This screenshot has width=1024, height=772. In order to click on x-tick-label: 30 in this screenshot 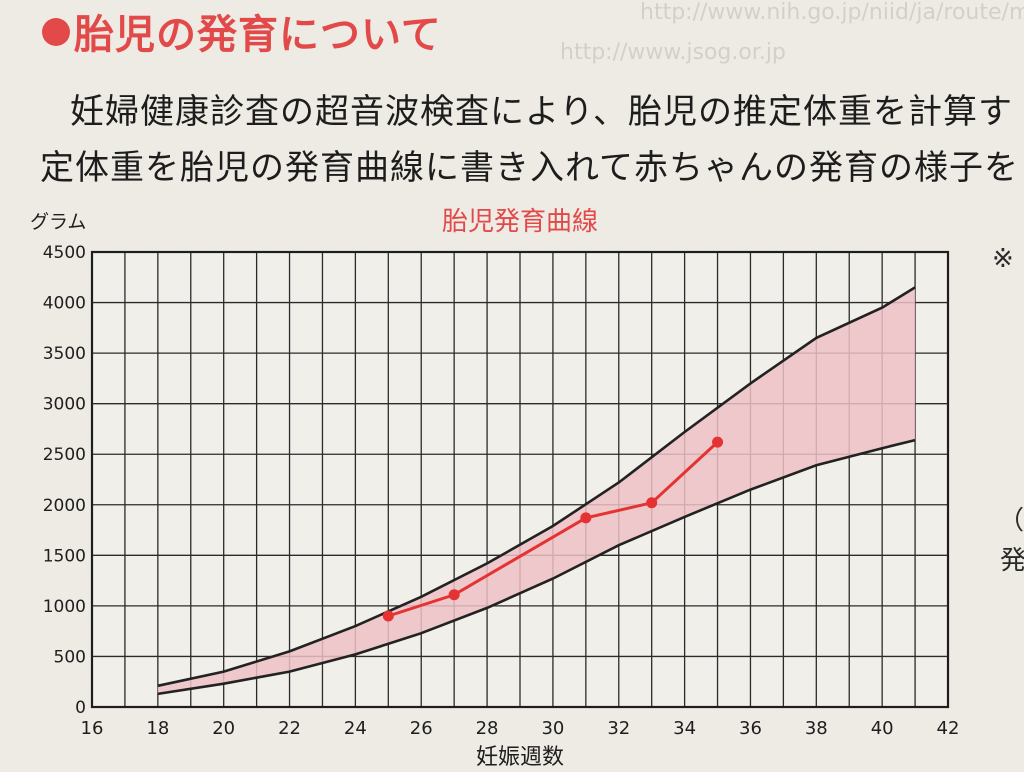, I will do `click(552, 728)`.